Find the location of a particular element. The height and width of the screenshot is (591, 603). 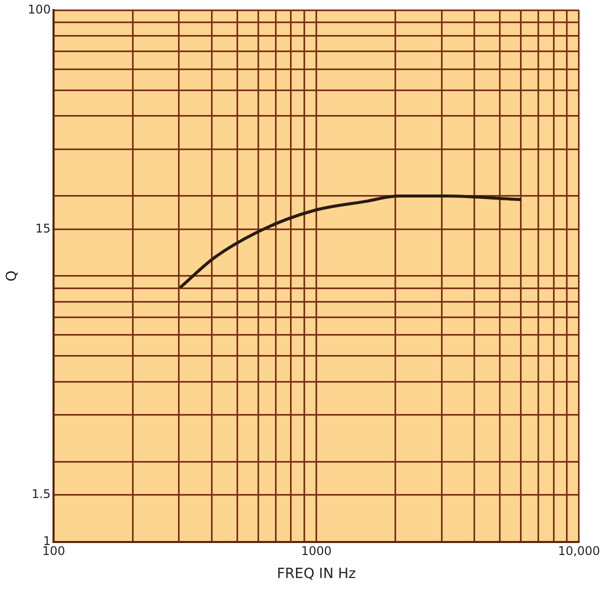

x-tick-label: 10,000 is located at coordinates (579, 551).